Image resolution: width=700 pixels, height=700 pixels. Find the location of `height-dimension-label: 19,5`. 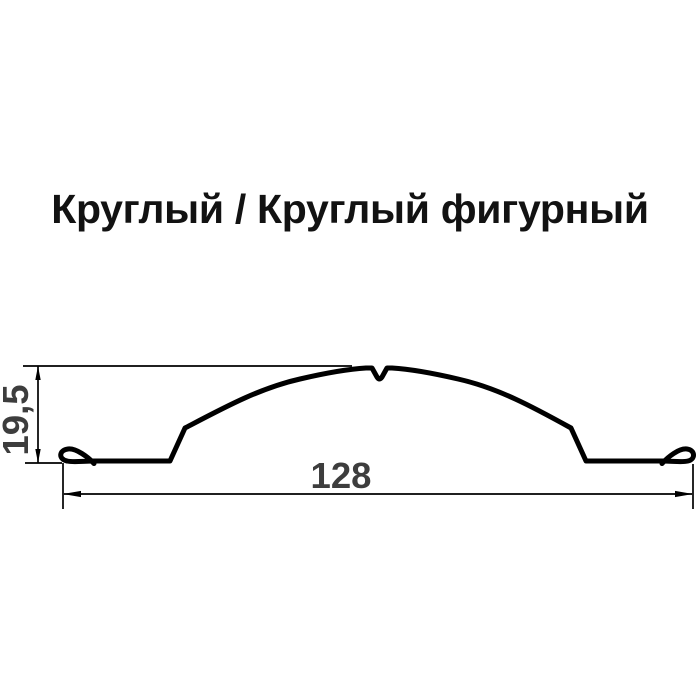

height-dimension-label: 19,5 is located at coordinates (18, 419).